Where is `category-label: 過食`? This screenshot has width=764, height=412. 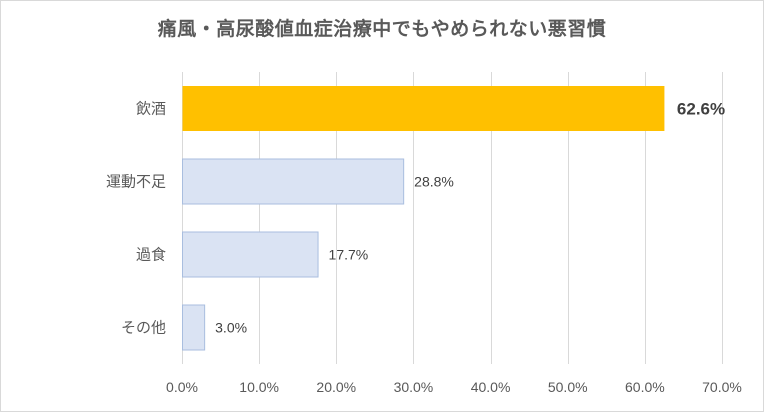 category-label: 過食 is located at coordinates (151, 255).